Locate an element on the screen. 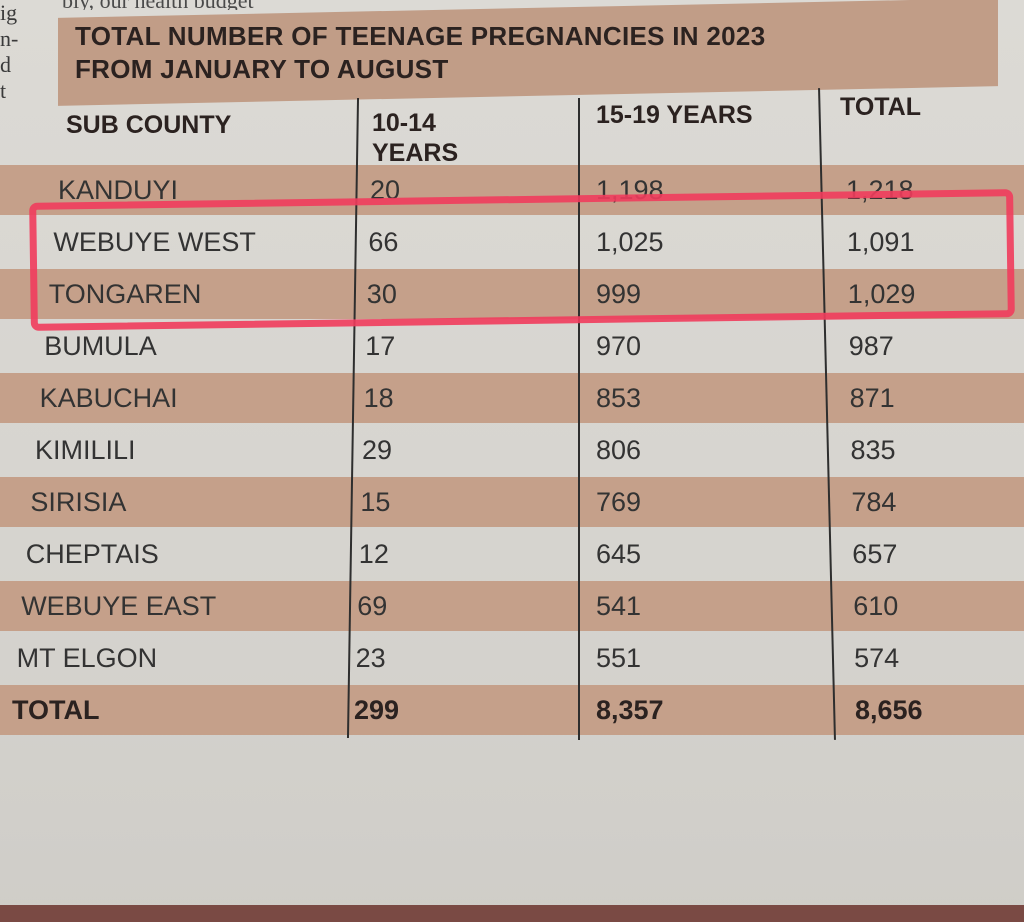 Image resolution: width=1024 pixels, height=922 pixels. cell-subcounty: CHEPTAIS is located at coordinates (92, 554).